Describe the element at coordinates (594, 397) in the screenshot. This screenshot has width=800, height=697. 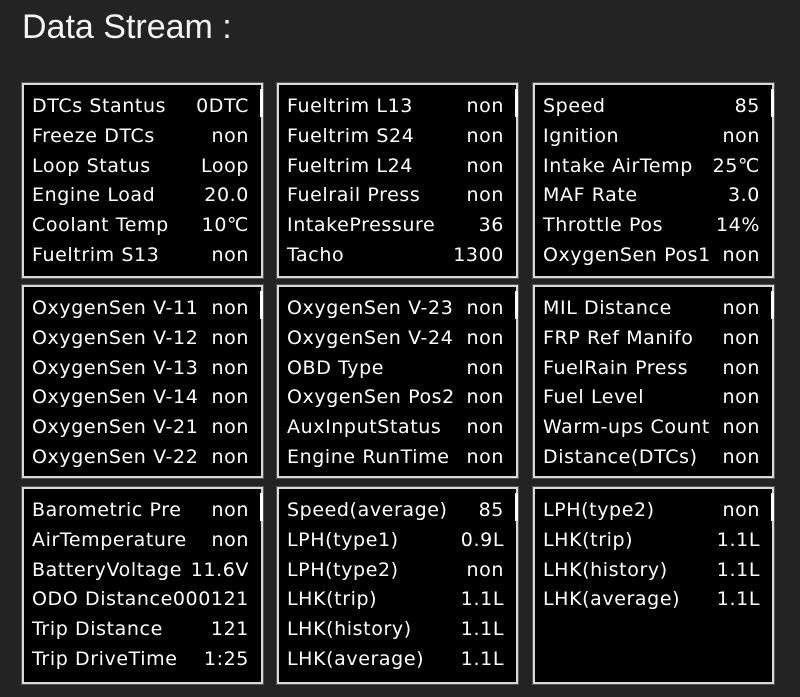
I see `row-label: Fuel Level` at that location.